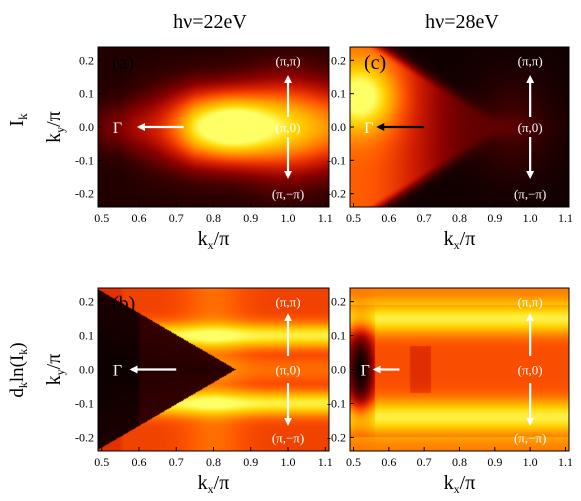 Image resolution: width=581 pixels, height=501 pixels. What do you see at coordinates (210, 22) in the screenshot?
I see `column-title-22ev: hν=22eV` at bounding box center [210, 22].